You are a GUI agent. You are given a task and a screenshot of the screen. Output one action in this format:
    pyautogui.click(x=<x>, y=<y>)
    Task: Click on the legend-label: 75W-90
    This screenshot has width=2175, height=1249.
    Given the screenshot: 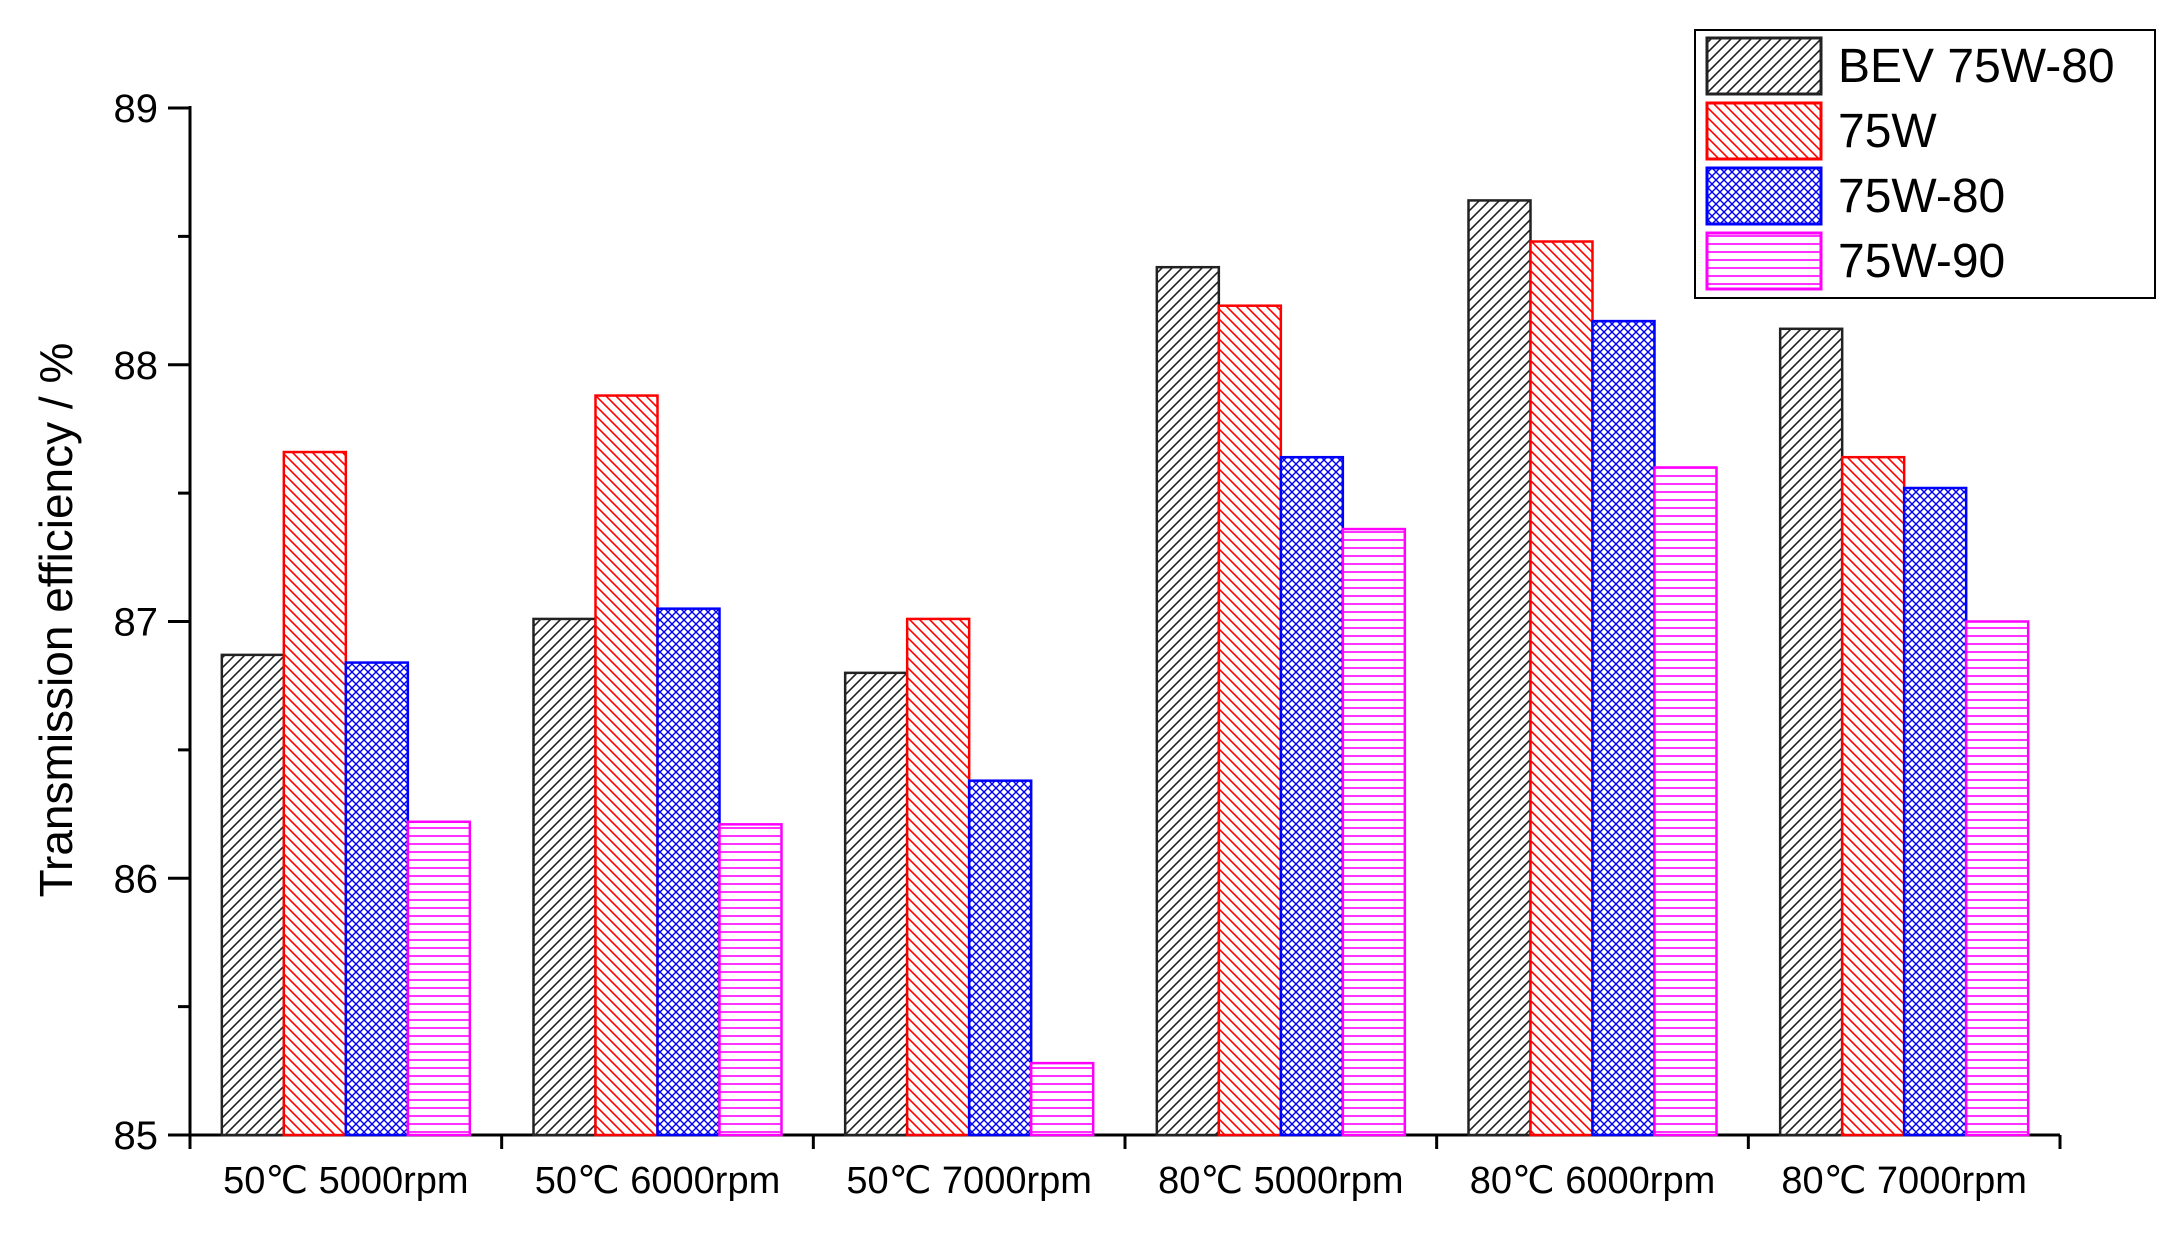 What is the action you would take?
    pyautogui.click(x=1921, y=261)
    